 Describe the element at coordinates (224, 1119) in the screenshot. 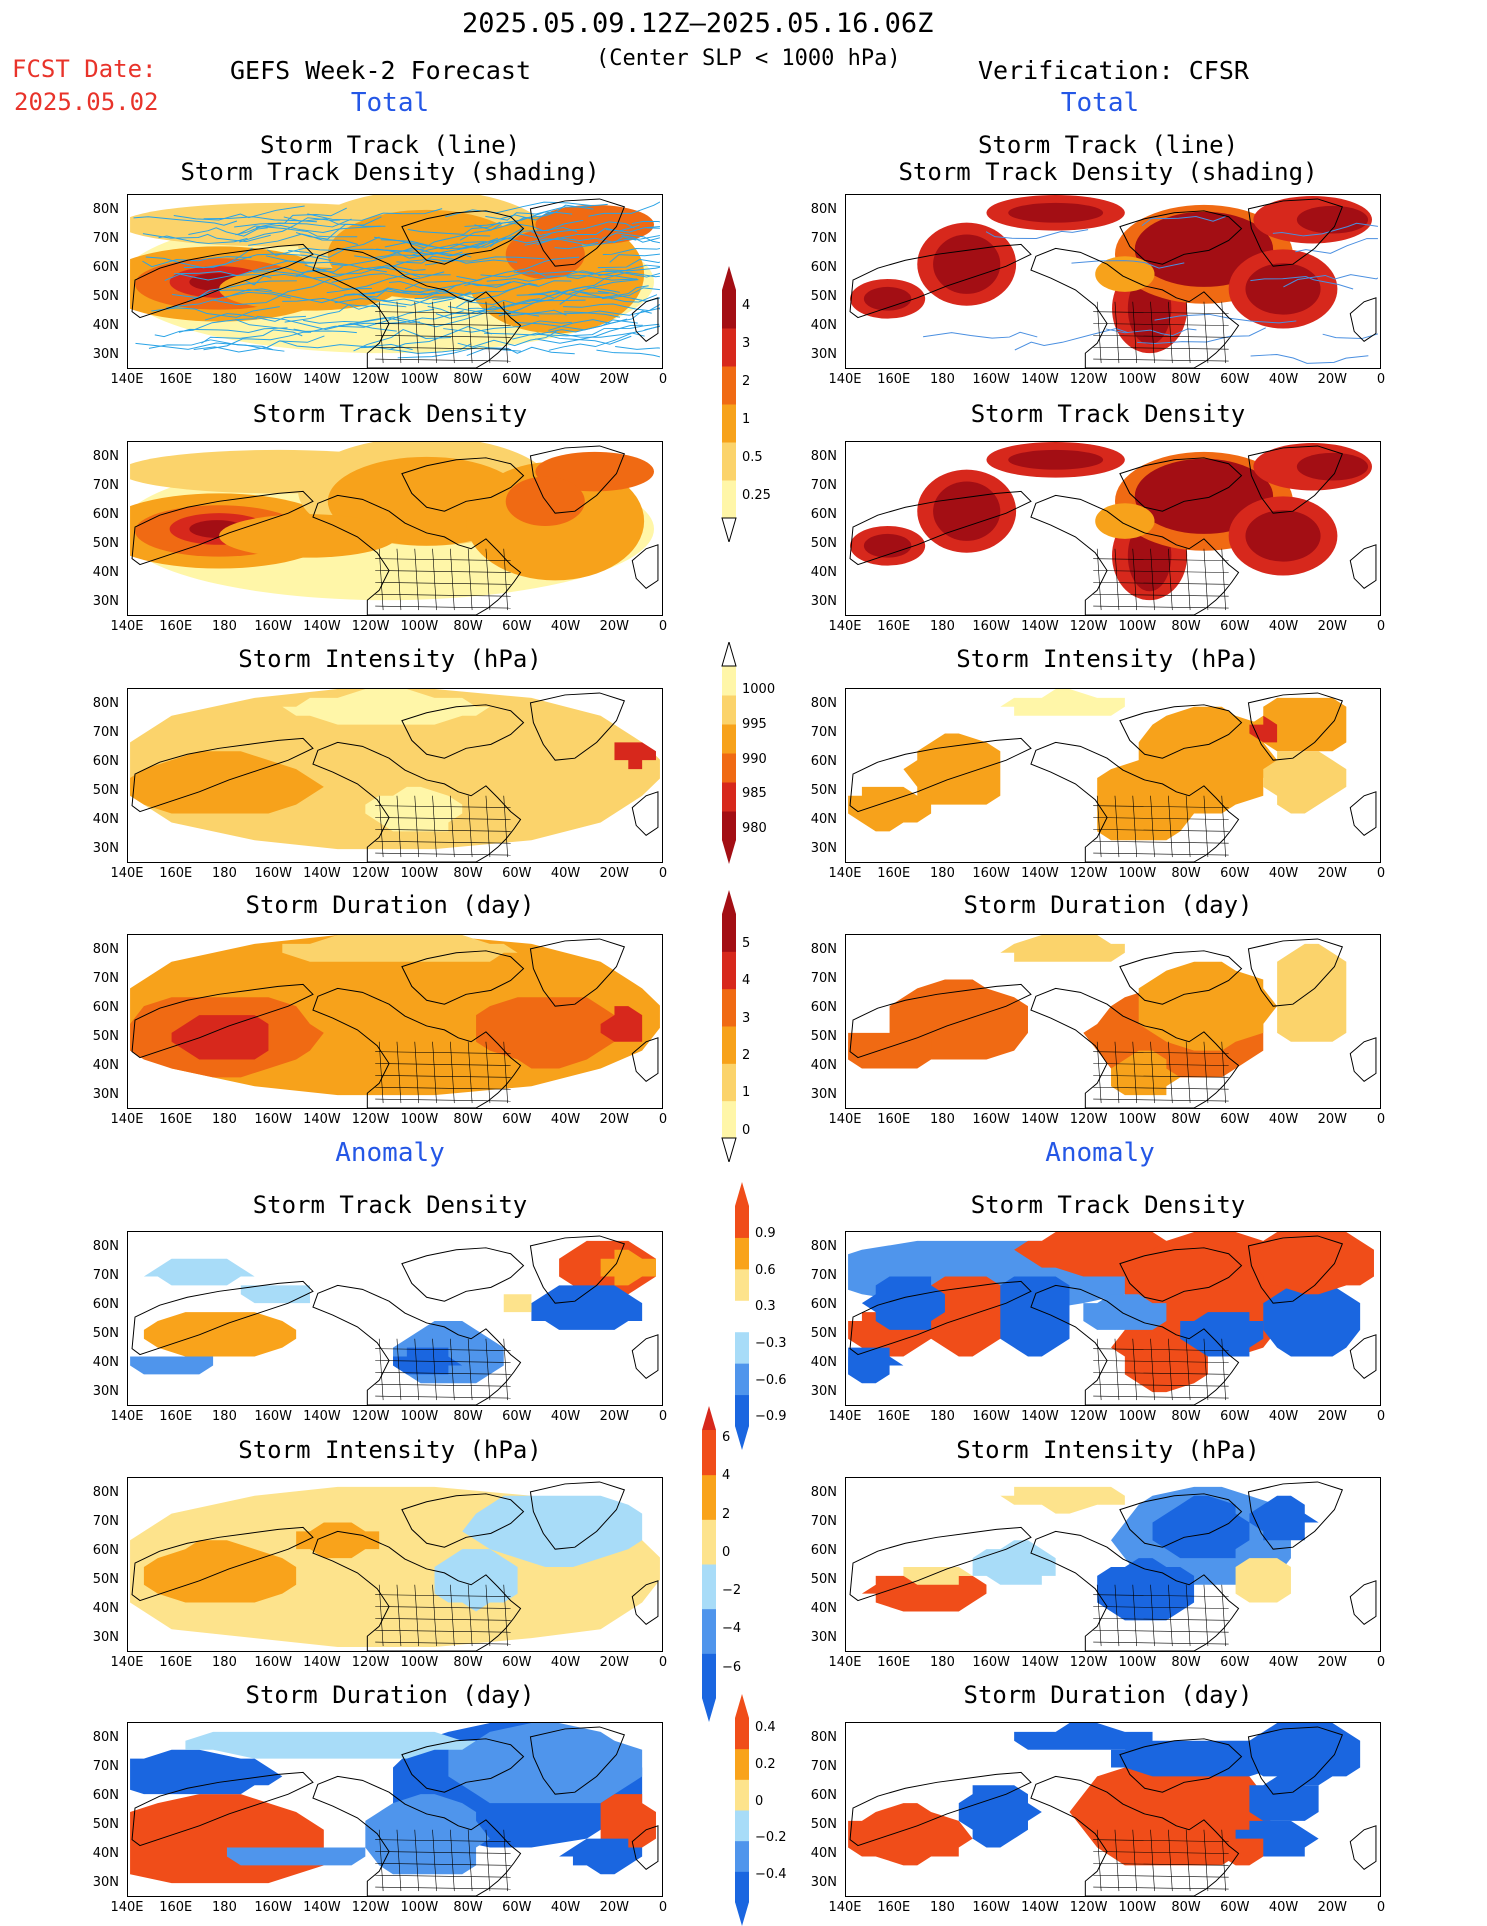

I see `lon-label: 180` at that location.